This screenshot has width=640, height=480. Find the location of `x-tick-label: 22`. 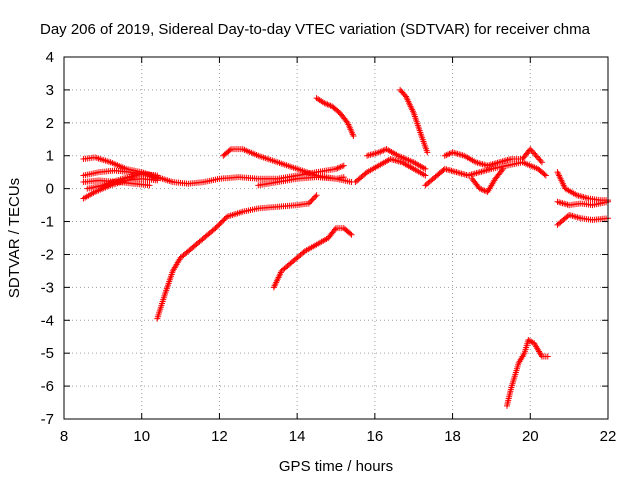

x-tick-label: 22 is located at coordinates (608, 436).